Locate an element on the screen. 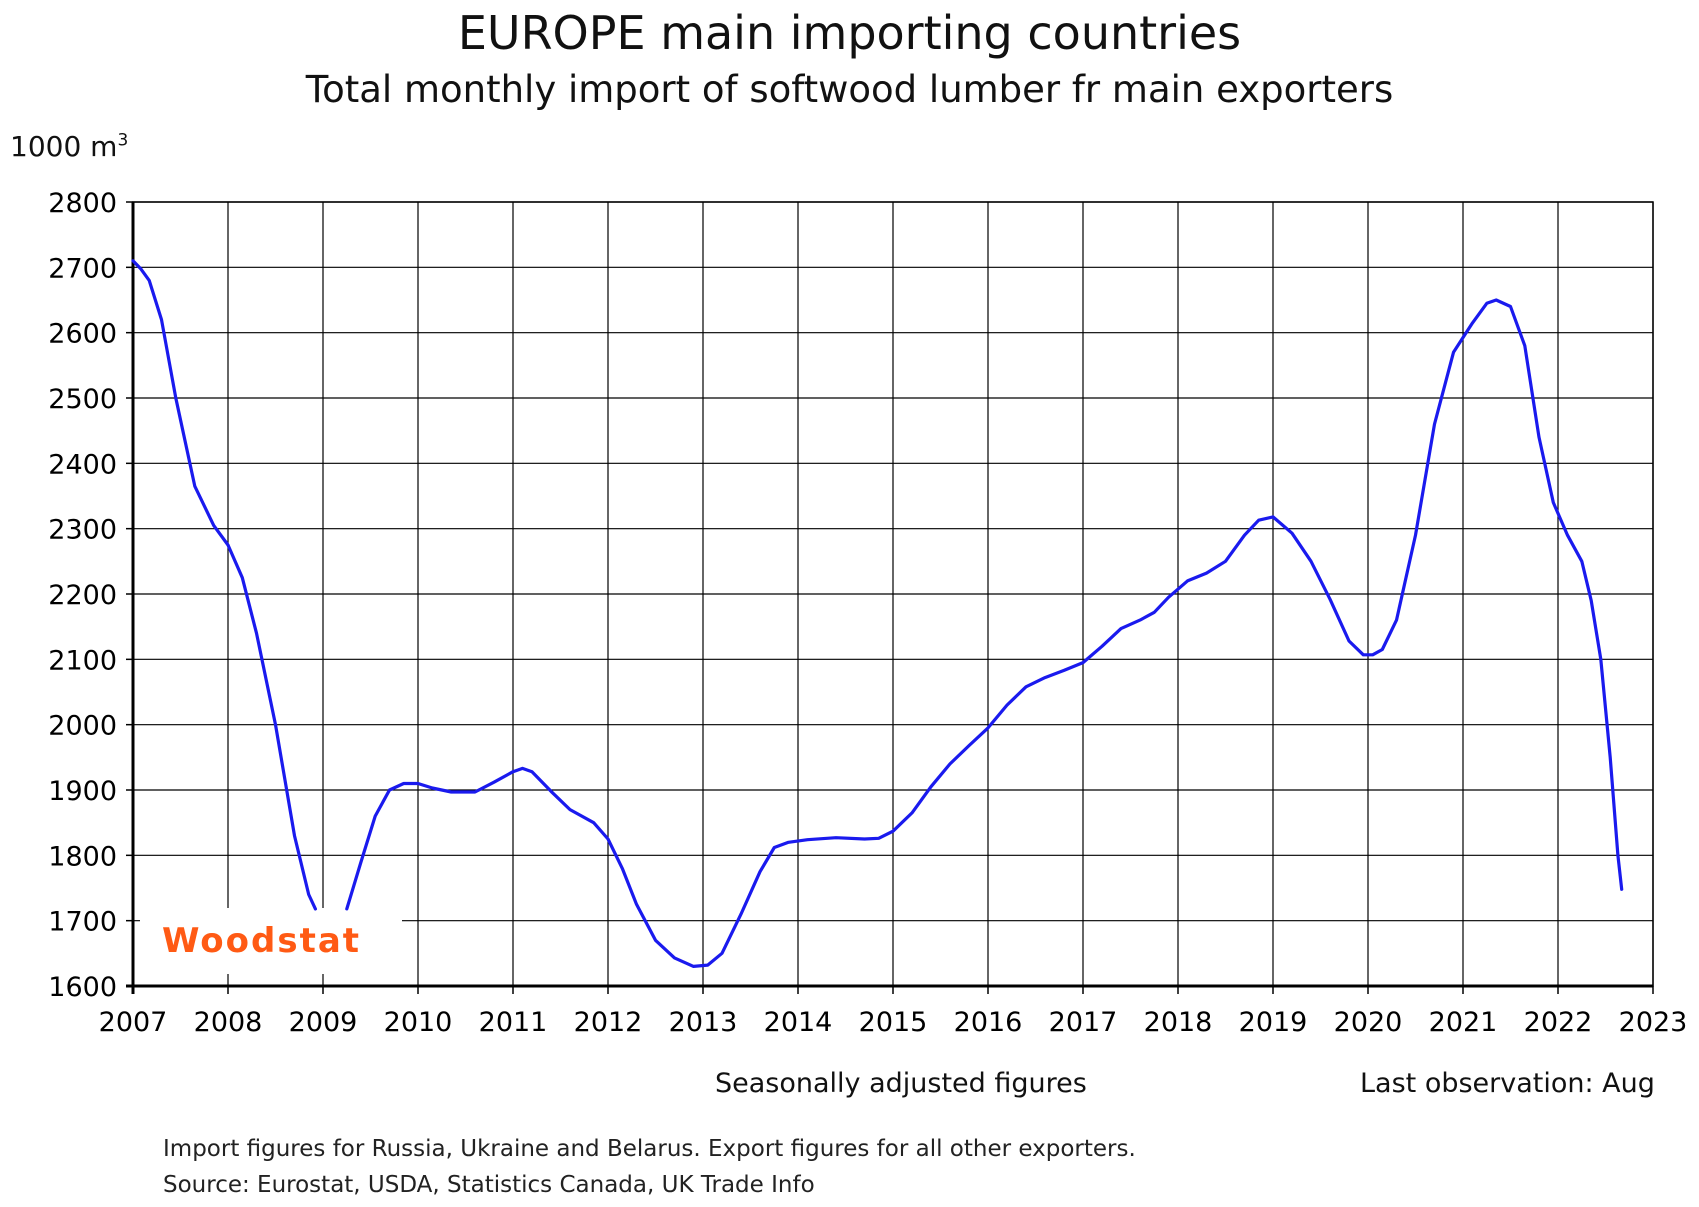 This screenshot has height=1207, width=1699. x-tick-label: 2014 is located at coordinates (798, 1022).